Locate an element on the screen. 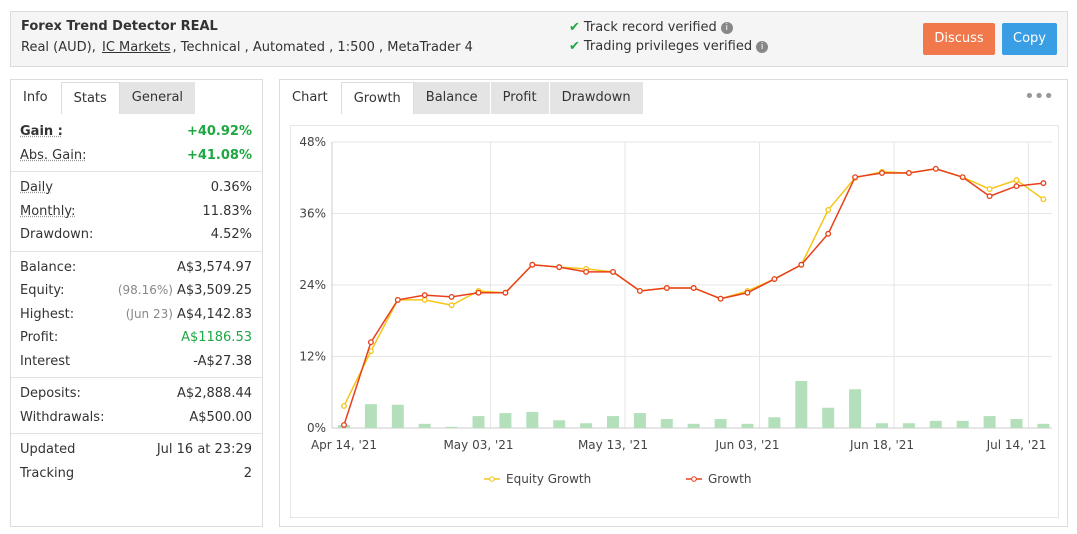 This screenshot has height=534, width=1077. tab: Info is located at coordinates (36, 98).